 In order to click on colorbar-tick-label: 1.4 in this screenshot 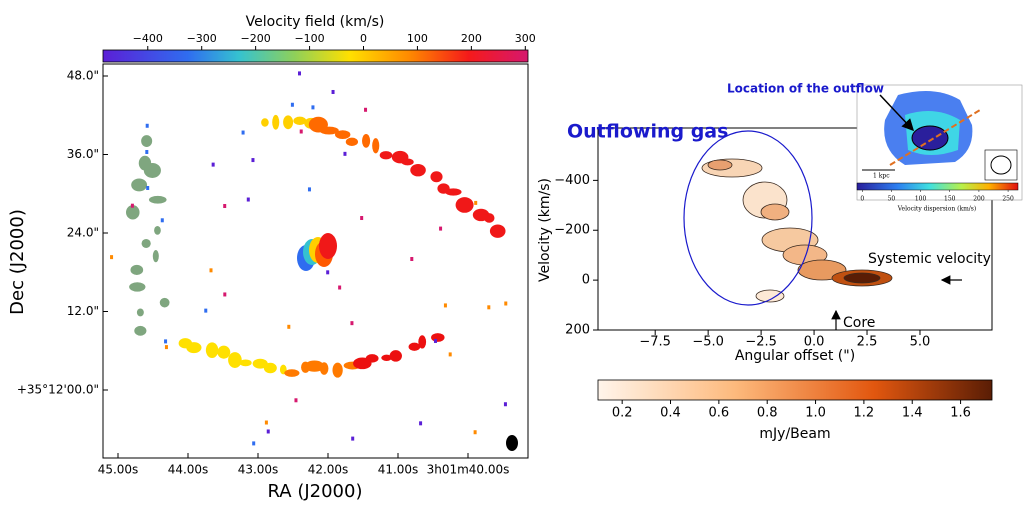, I will do `click(912, 413)`.